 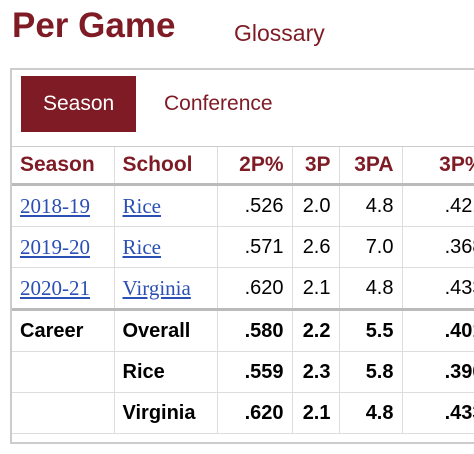 What do you see at coordinates (371, 372) in the screenshot?
I see `stat-cell: 5.8` at bounding box center [371, 372].